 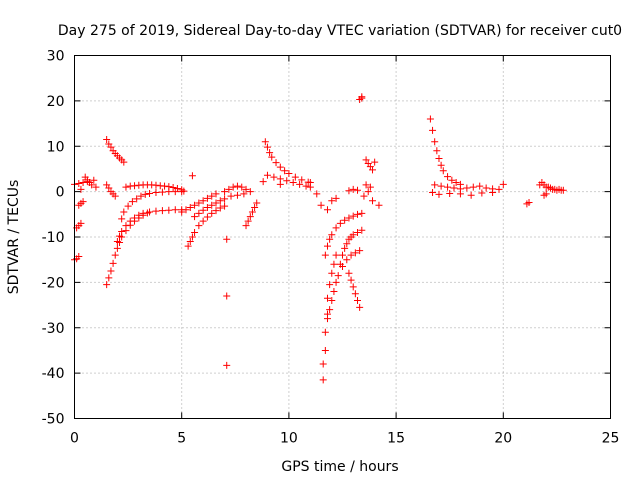 What do you see at coordinates (227, 302) in the screenshot?
I see `series-isolated-7.1h` at bounding box center [227, 302].